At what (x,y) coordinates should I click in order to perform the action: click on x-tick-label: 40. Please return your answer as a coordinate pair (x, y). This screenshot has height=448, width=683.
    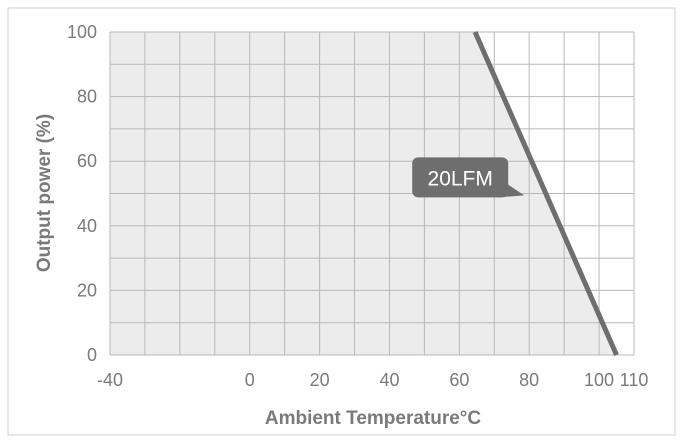
    Looking at the image, I should click on (389, 380).